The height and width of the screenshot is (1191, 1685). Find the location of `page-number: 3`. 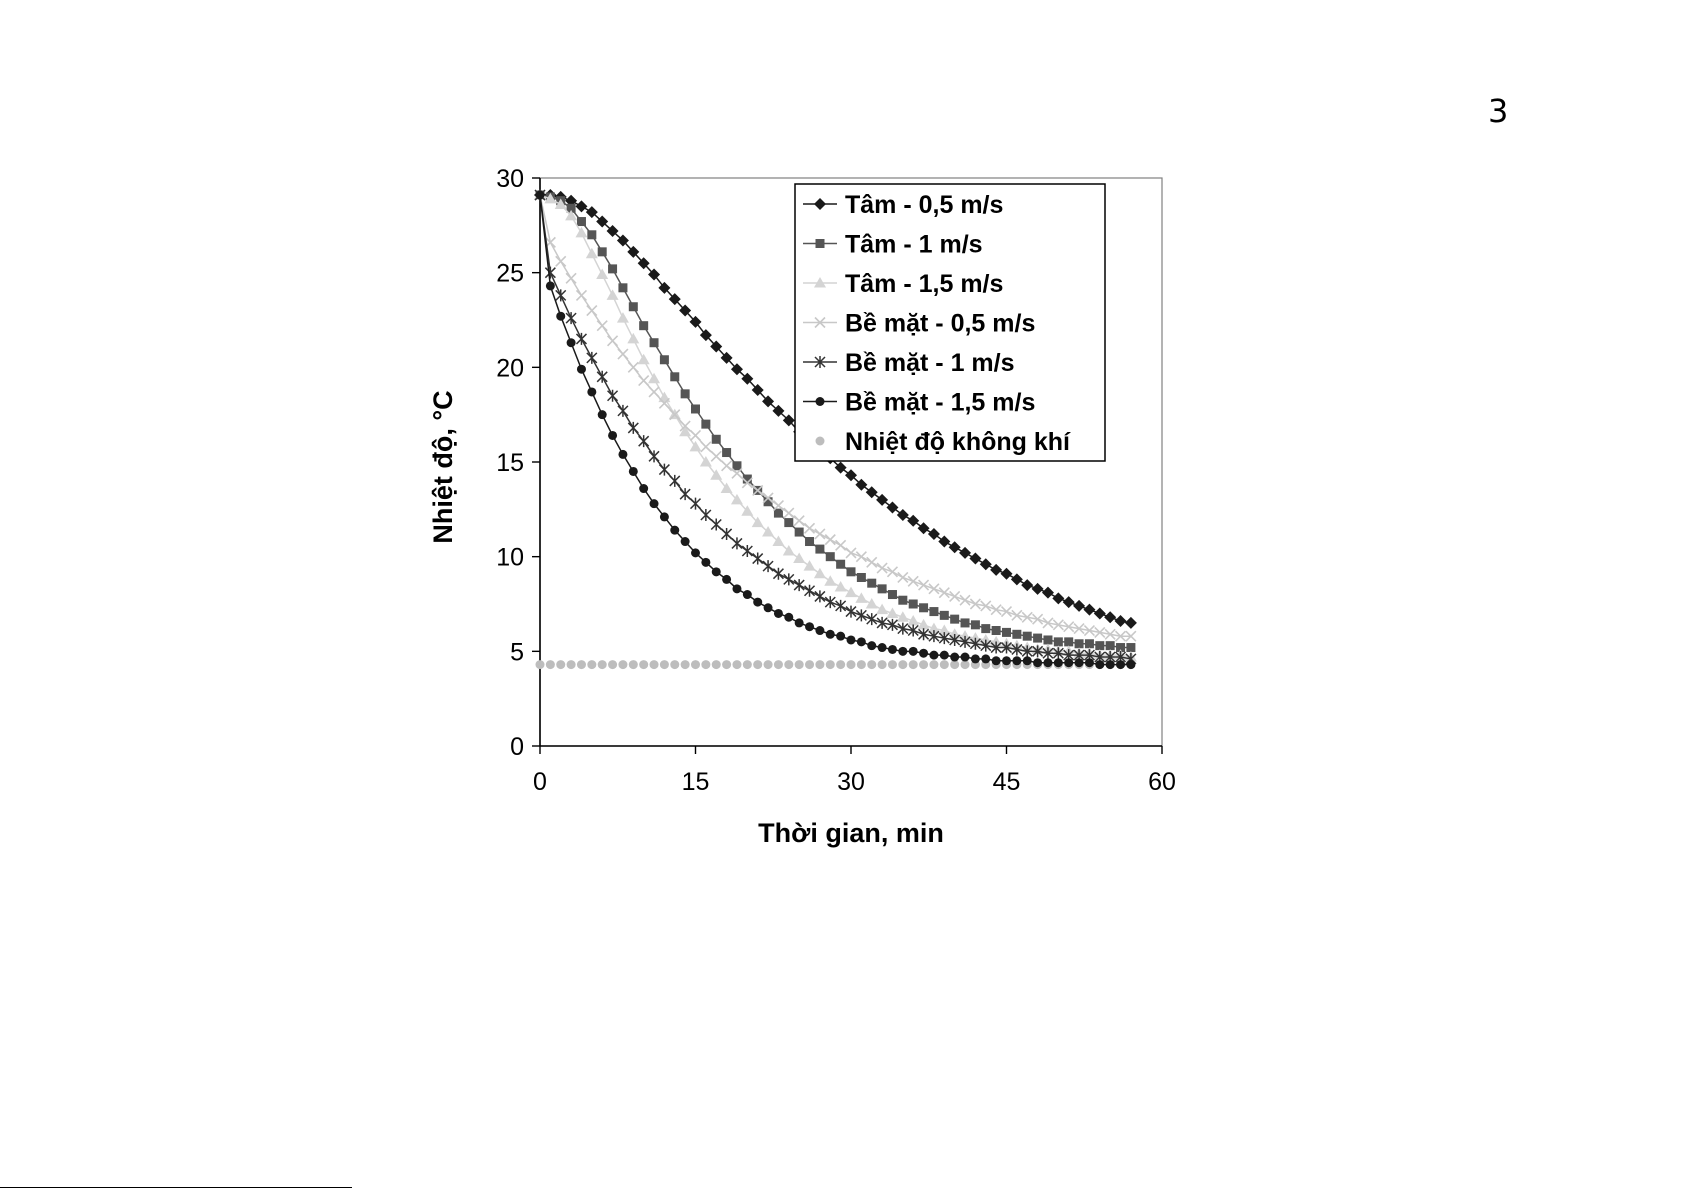

page-number: 3 is located at coordinates (1498, 111).